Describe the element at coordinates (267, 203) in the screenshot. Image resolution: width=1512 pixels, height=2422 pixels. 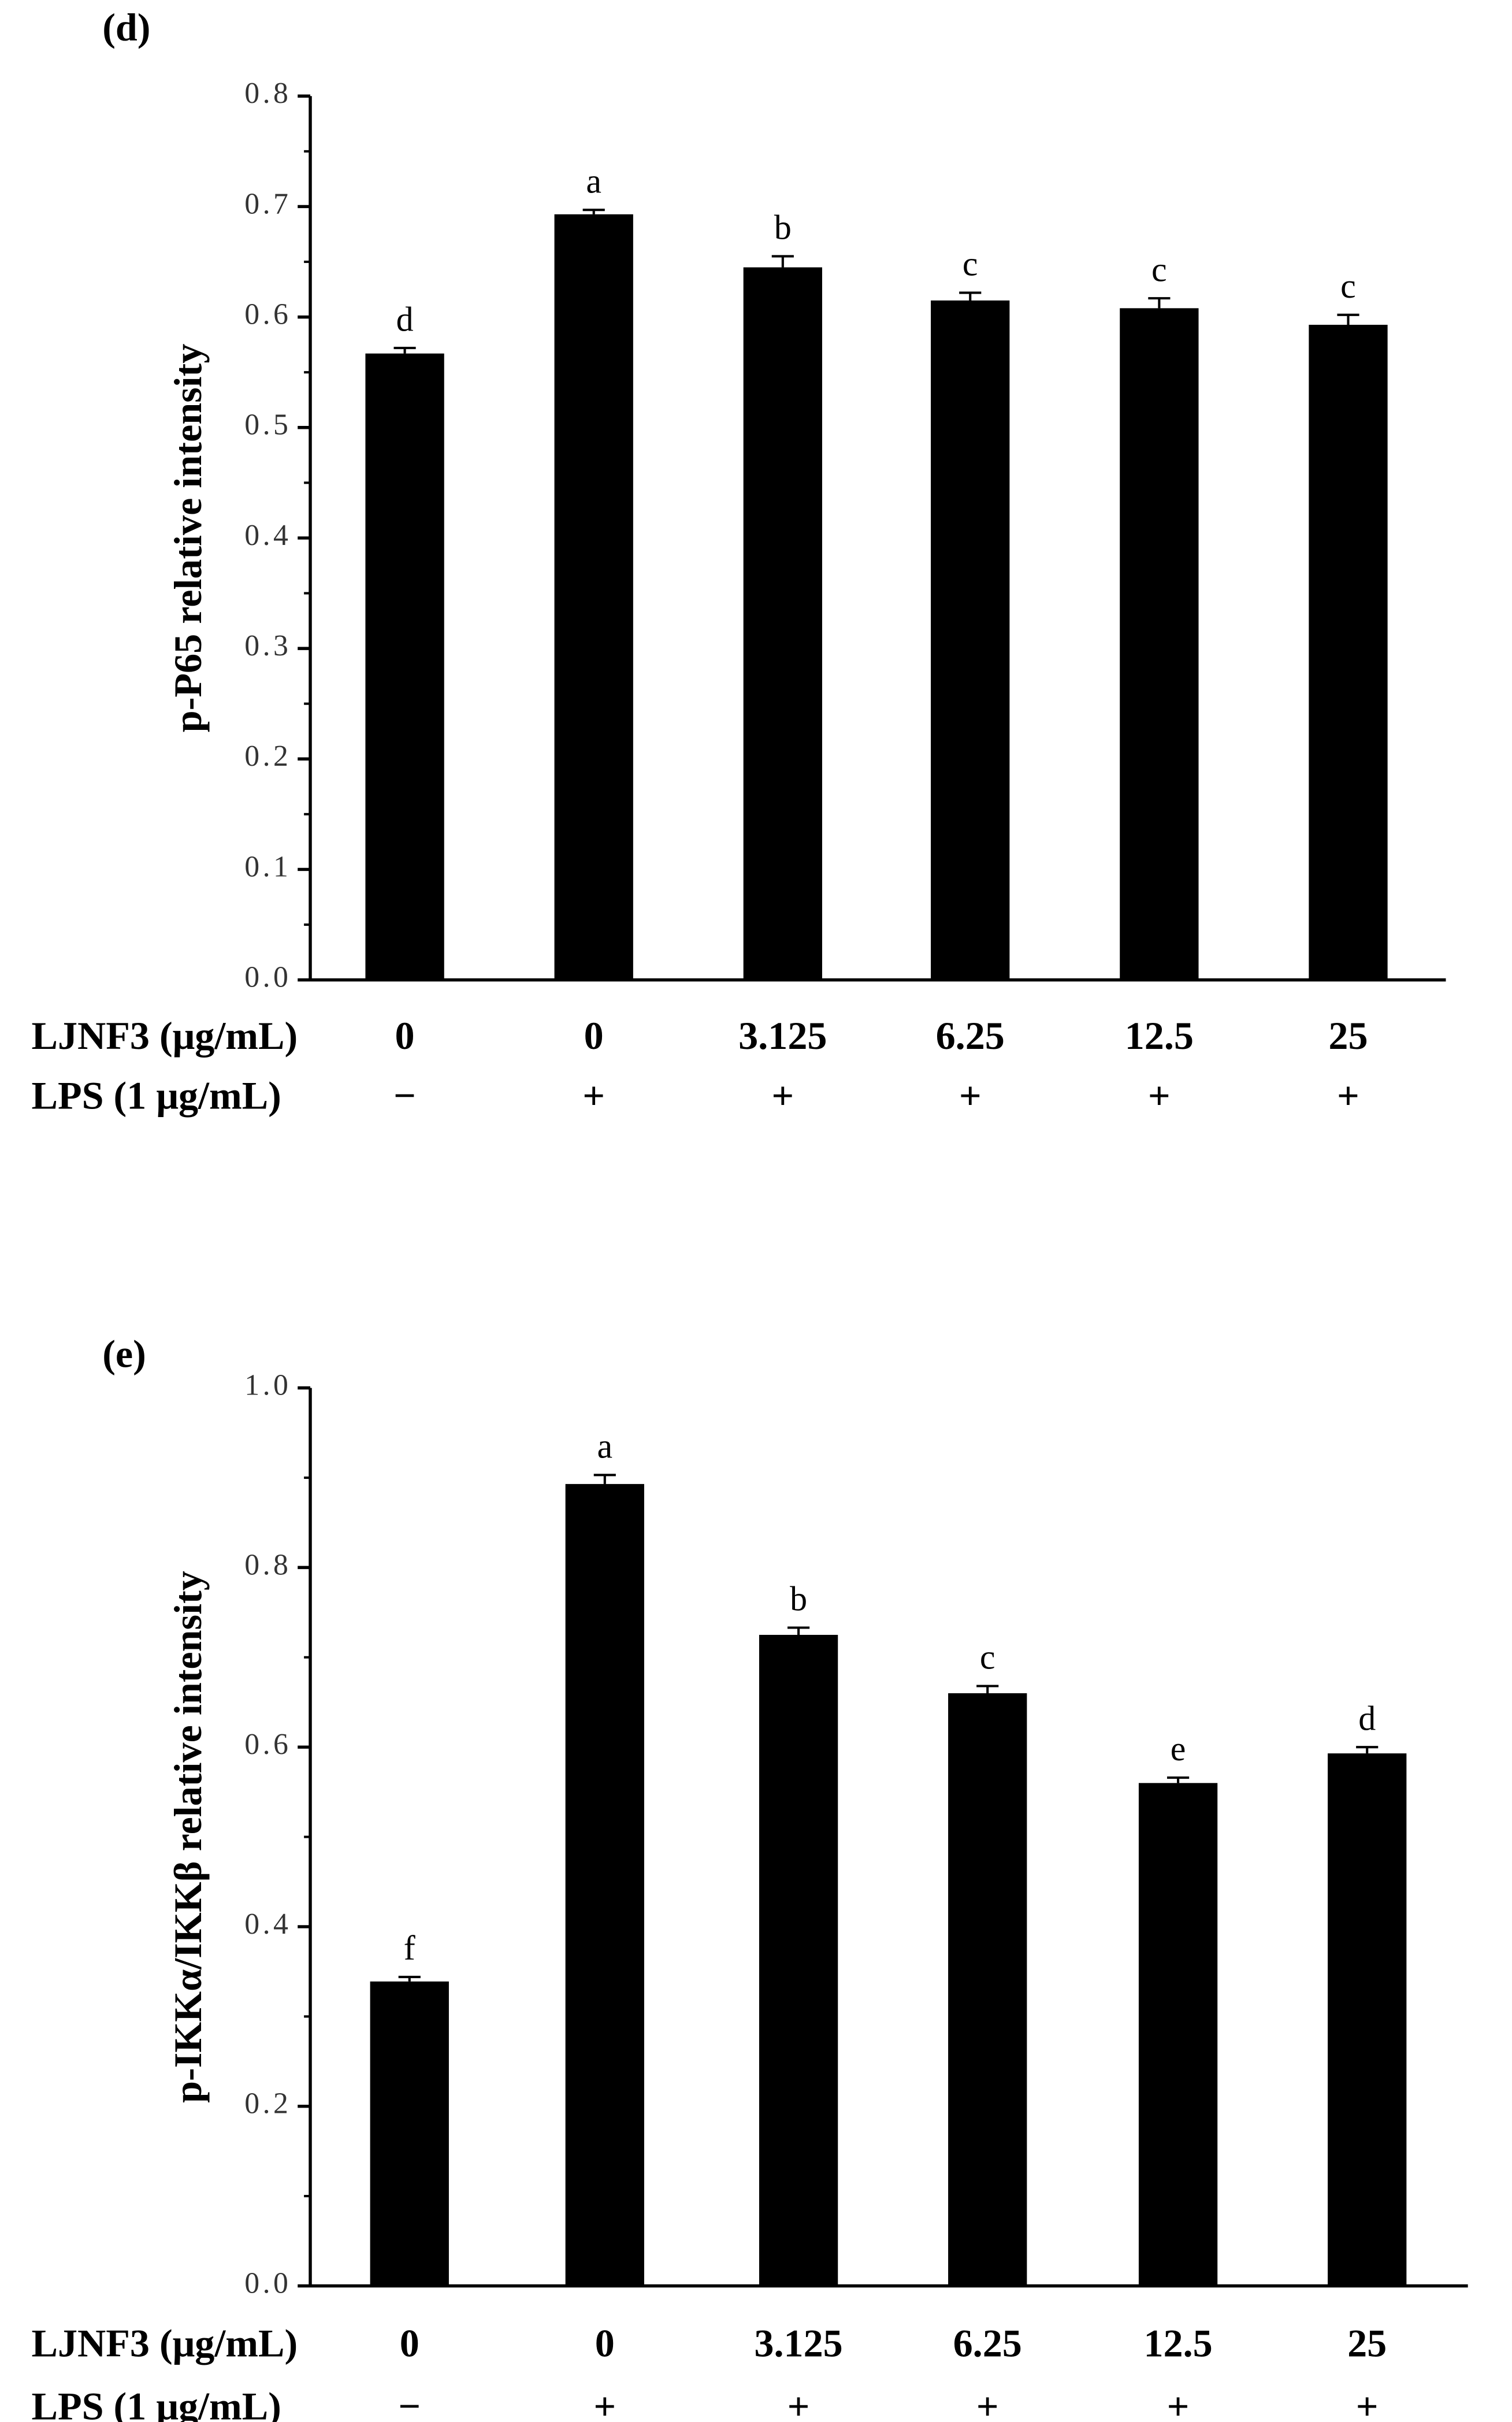
I see `y-tick-label: 0.7` at that location.